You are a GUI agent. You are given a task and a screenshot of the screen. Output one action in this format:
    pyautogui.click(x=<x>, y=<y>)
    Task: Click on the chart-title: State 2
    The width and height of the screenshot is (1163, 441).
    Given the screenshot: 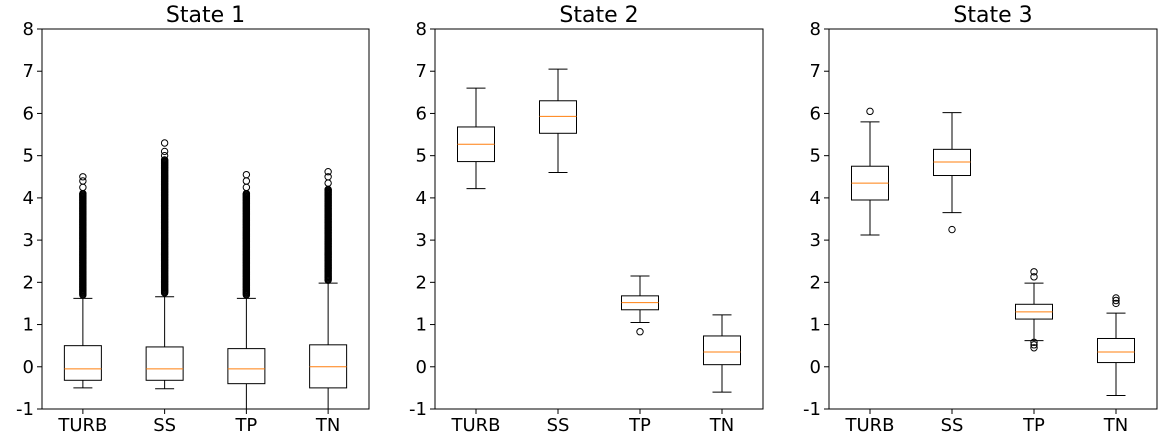 What is the action you would take?
    pyautogui.click(x=598, y=15)
    